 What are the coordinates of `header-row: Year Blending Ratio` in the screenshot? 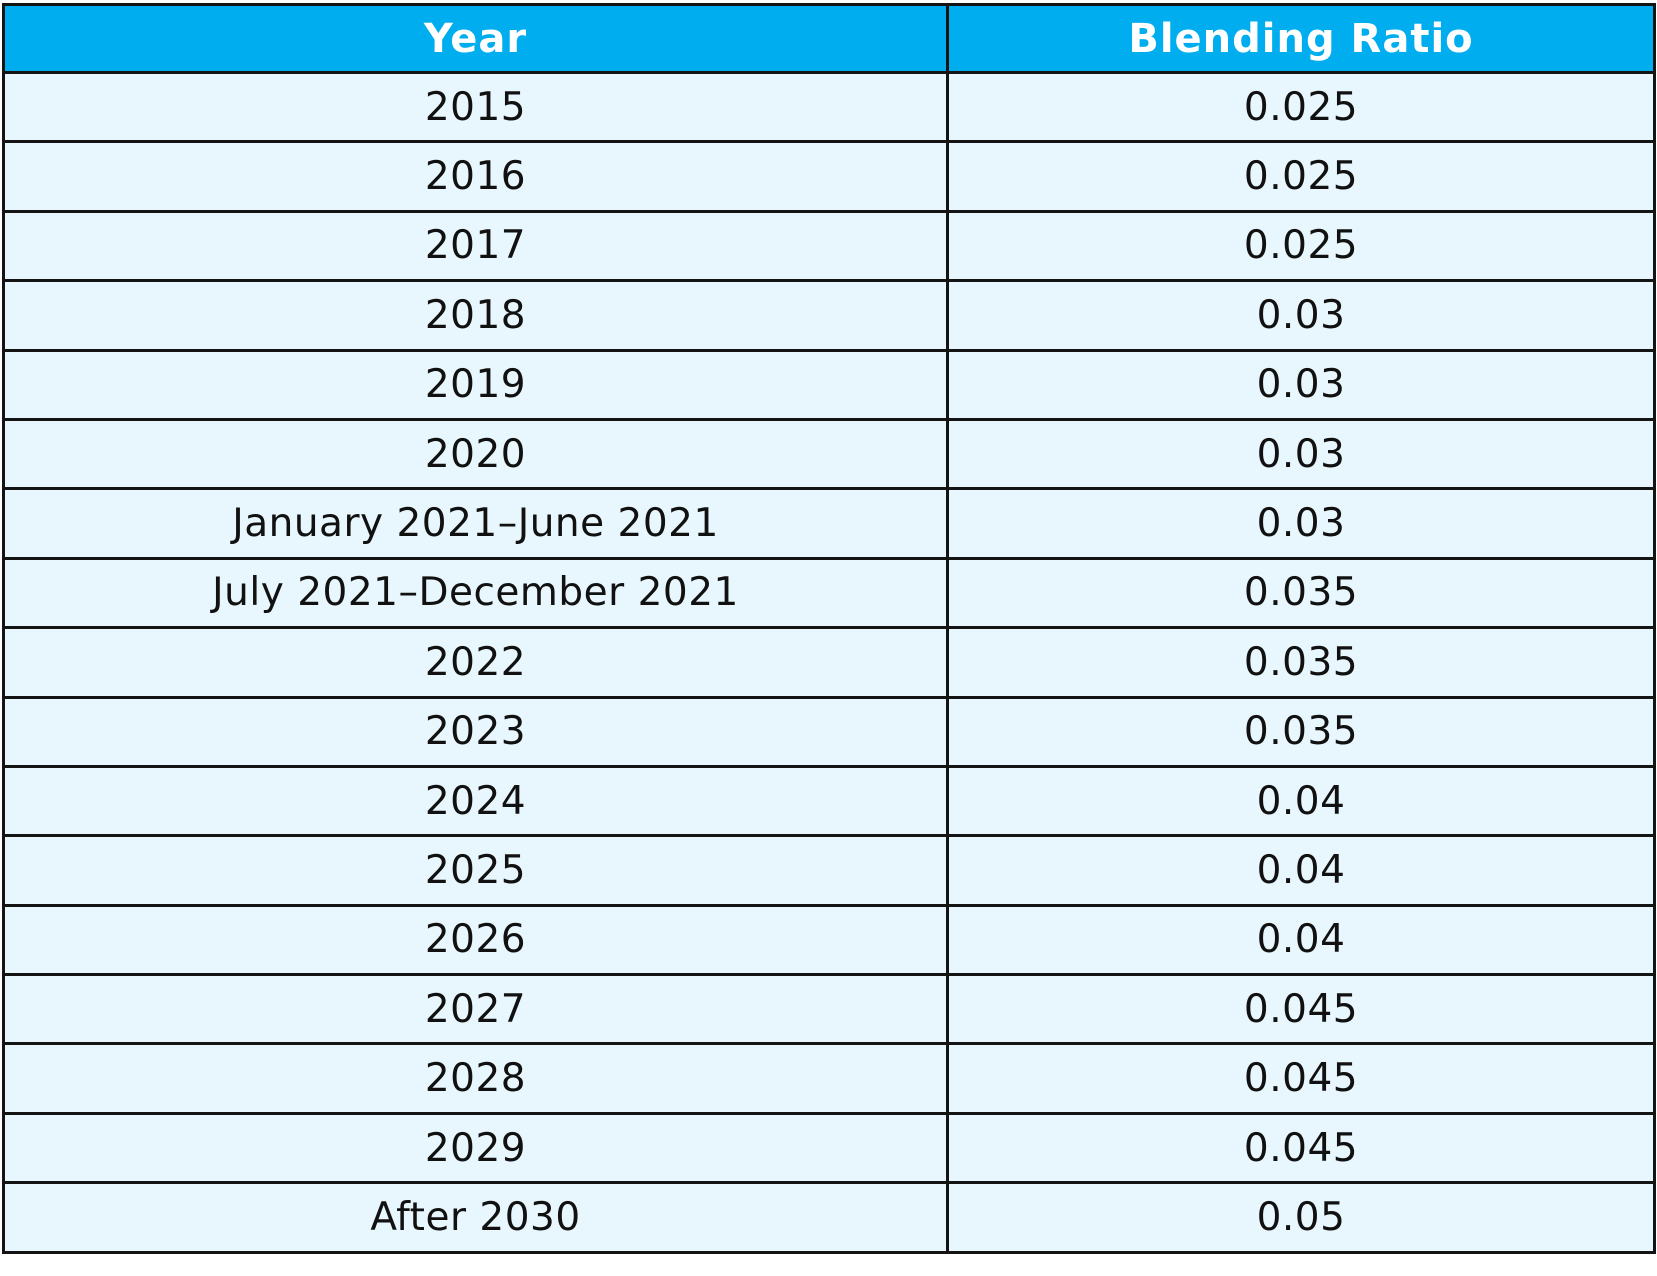 It's located at (829, 38).